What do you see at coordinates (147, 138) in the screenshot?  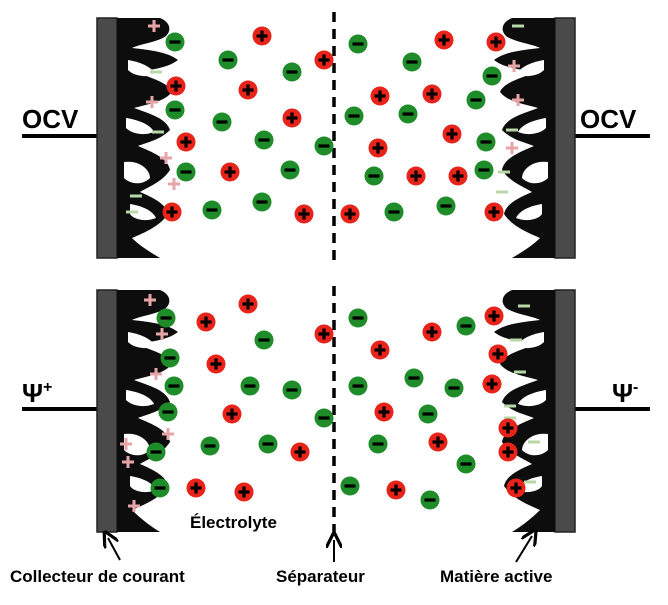 I see `left-active-material` at bounding box center [147, 138].